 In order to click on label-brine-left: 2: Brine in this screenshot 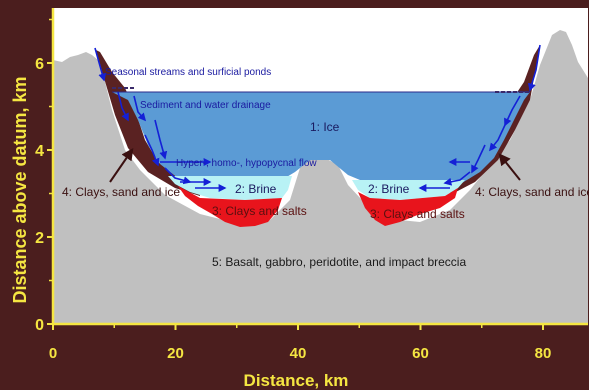, I will do `click(256, 189)`.